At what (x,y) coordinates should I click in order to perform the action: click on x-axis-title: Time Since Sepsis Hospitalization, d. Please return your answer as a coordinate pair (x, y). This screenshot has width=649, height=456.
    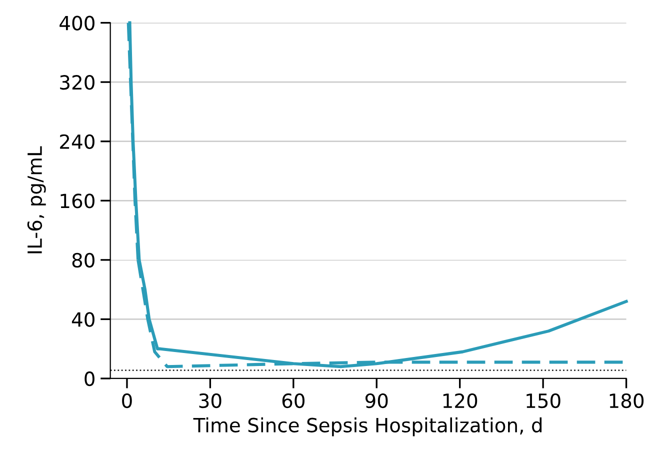
    Looking at the image, I should click on (367, 426).